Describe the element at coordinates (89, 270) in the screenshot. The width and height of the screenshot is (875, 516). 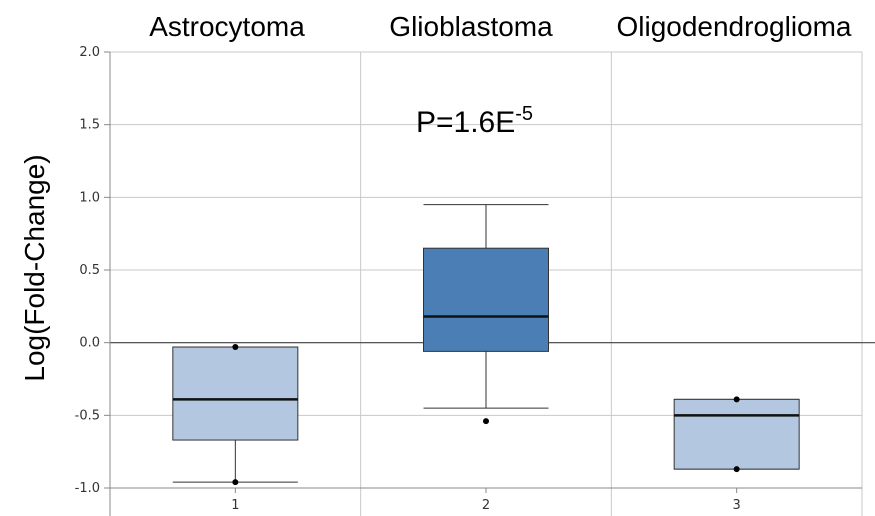
I see `y-tick-label-3: 0.5` at that location.